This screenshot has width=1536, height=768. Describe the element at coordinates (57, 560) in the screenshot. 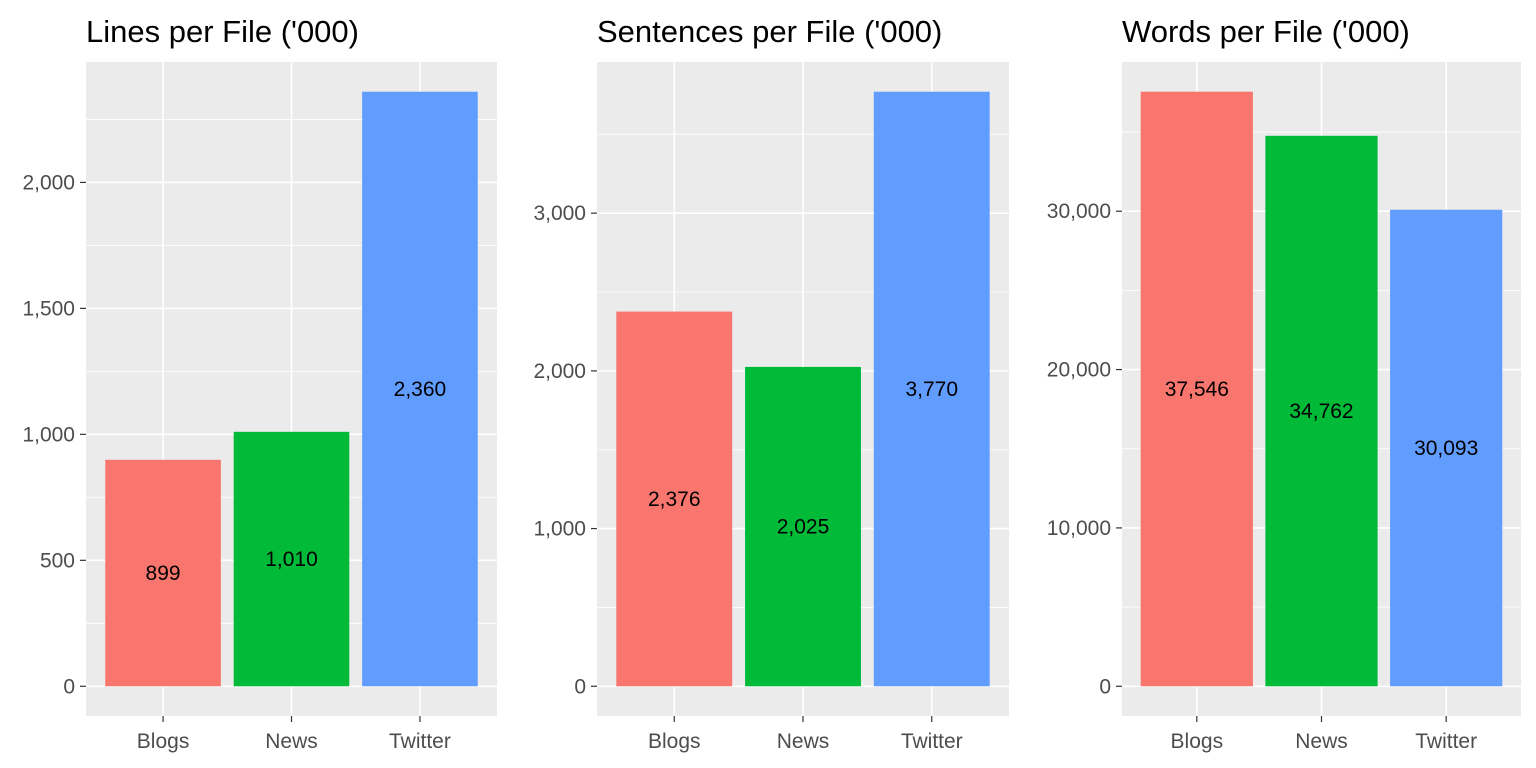

I see `y-tick-label: 500` at that location.